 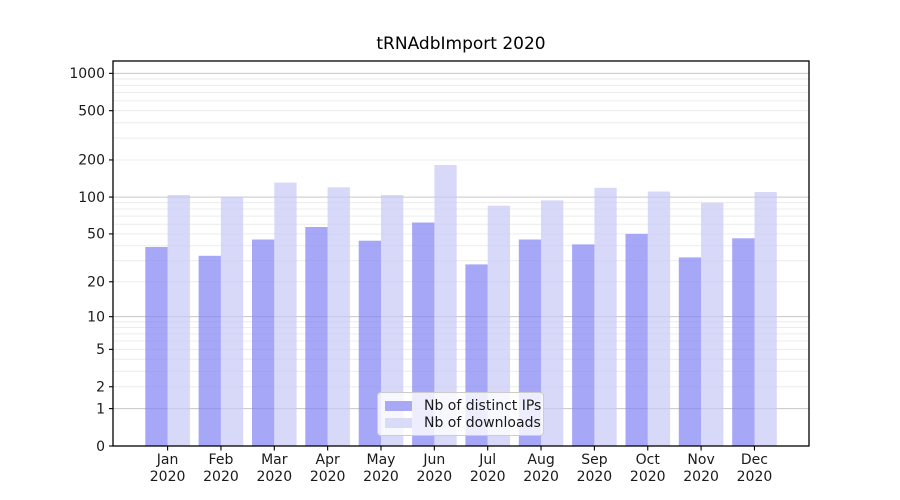 I want to click on x-tick-label-month: Apr, so click(x=328, y=460).